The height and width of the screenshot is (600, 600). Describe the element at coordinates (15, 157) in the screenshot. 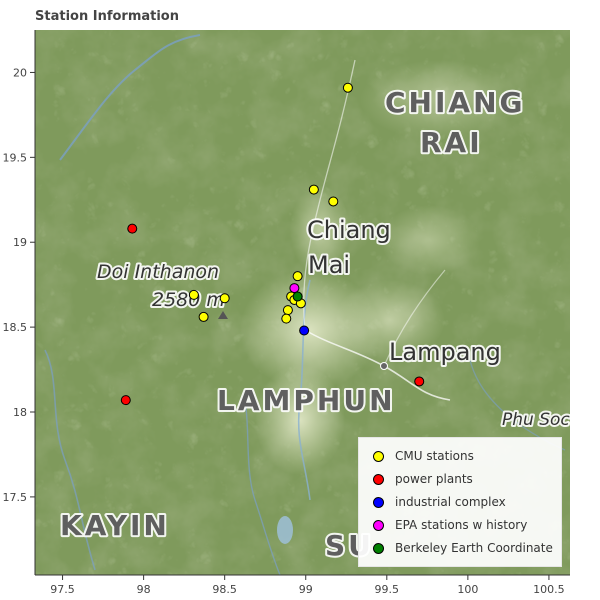

I see `y-tick-label: 19.5` at that location.